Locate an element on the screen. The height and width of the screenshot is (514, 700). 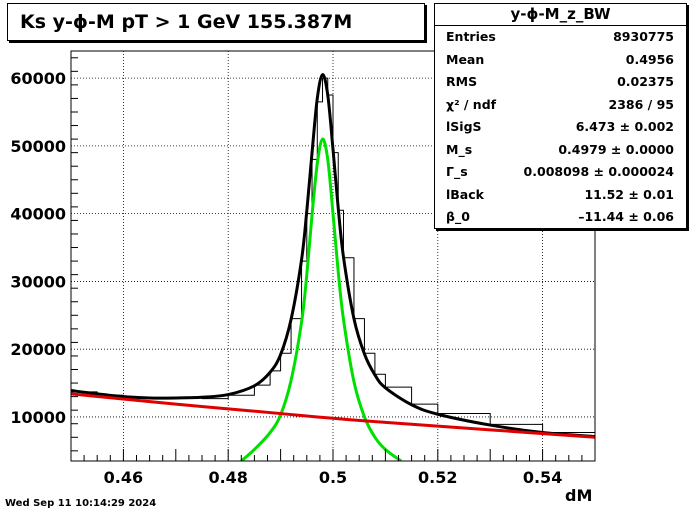
stats-title: y-ϕ-M_z_BW is located at coordinates (560, 15).